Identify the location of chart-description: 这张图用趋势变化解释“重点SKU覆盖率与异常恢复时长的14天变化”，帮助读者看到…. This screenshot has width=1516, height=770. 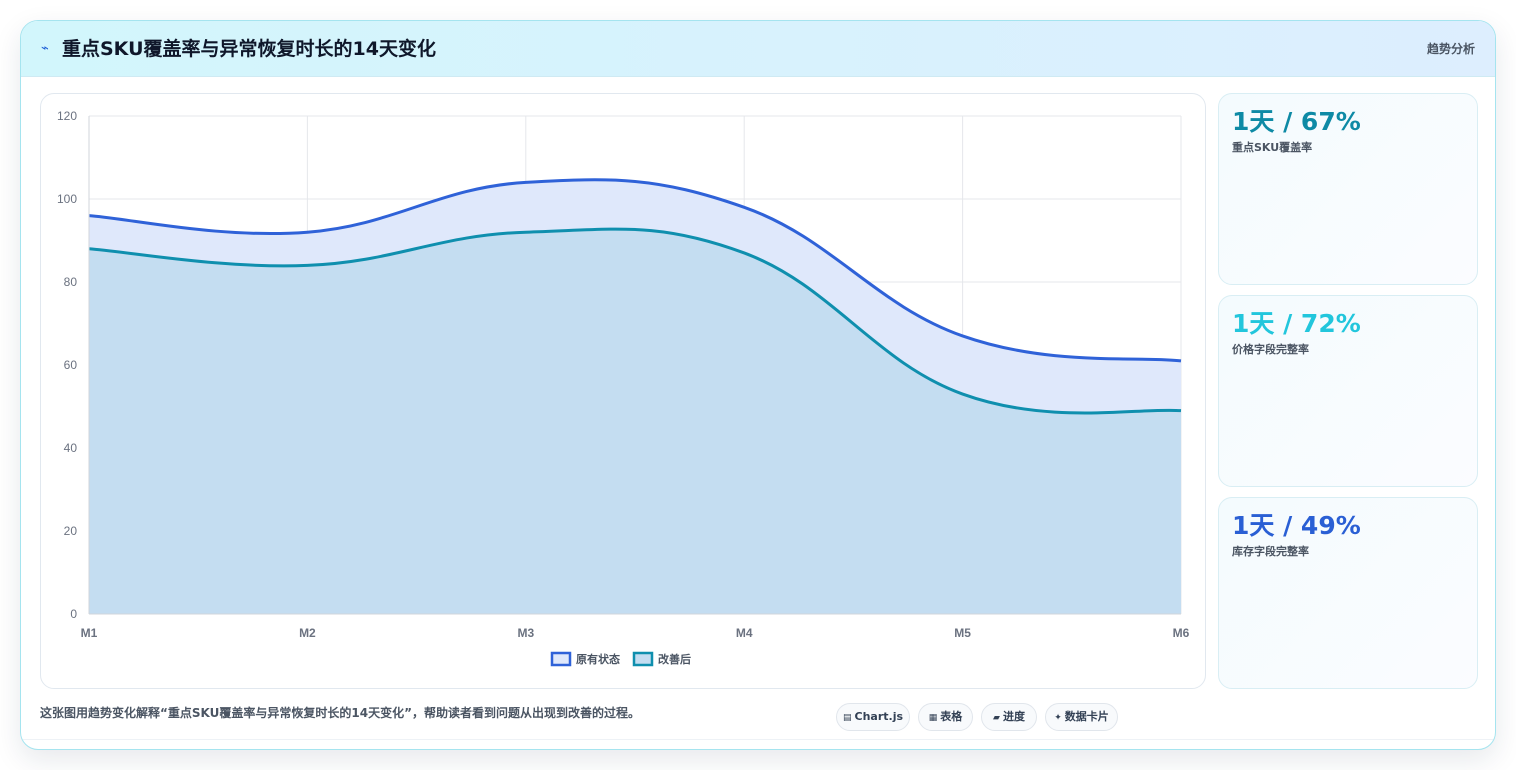
(340, 713).